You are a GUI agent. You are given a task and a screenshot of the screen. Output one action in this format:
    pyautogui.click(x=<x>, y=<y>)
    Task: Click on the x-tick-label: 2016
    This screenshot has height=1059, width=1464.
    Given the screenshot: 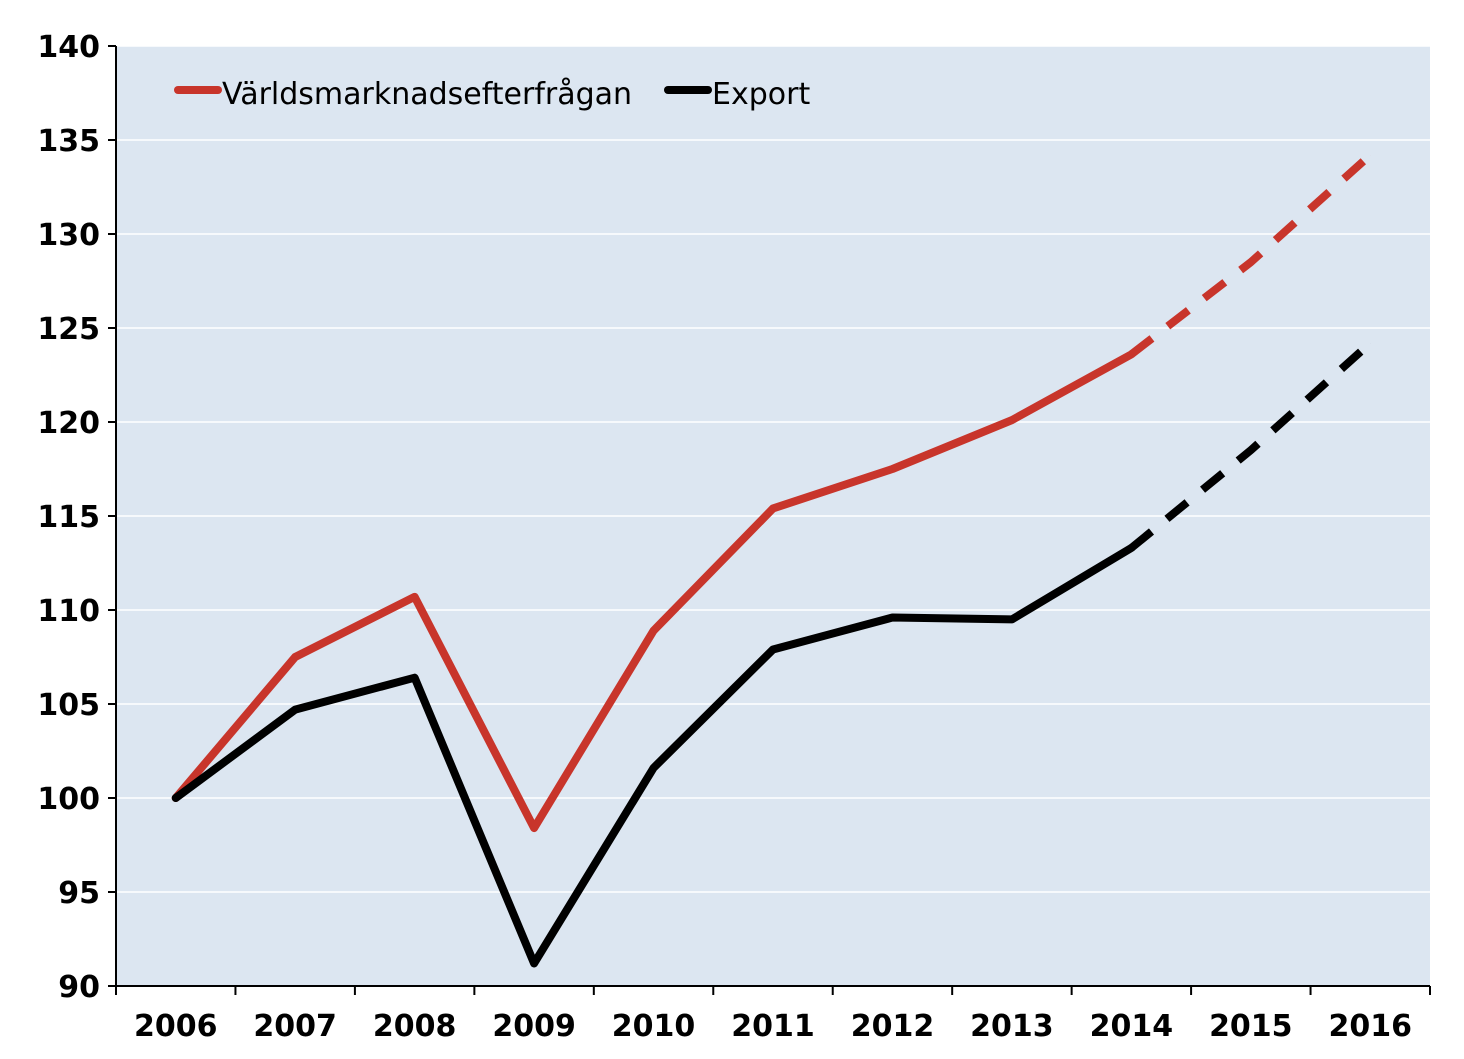 What is the action you would take?
    pyautogui.click(x=1371, y=1026)
    